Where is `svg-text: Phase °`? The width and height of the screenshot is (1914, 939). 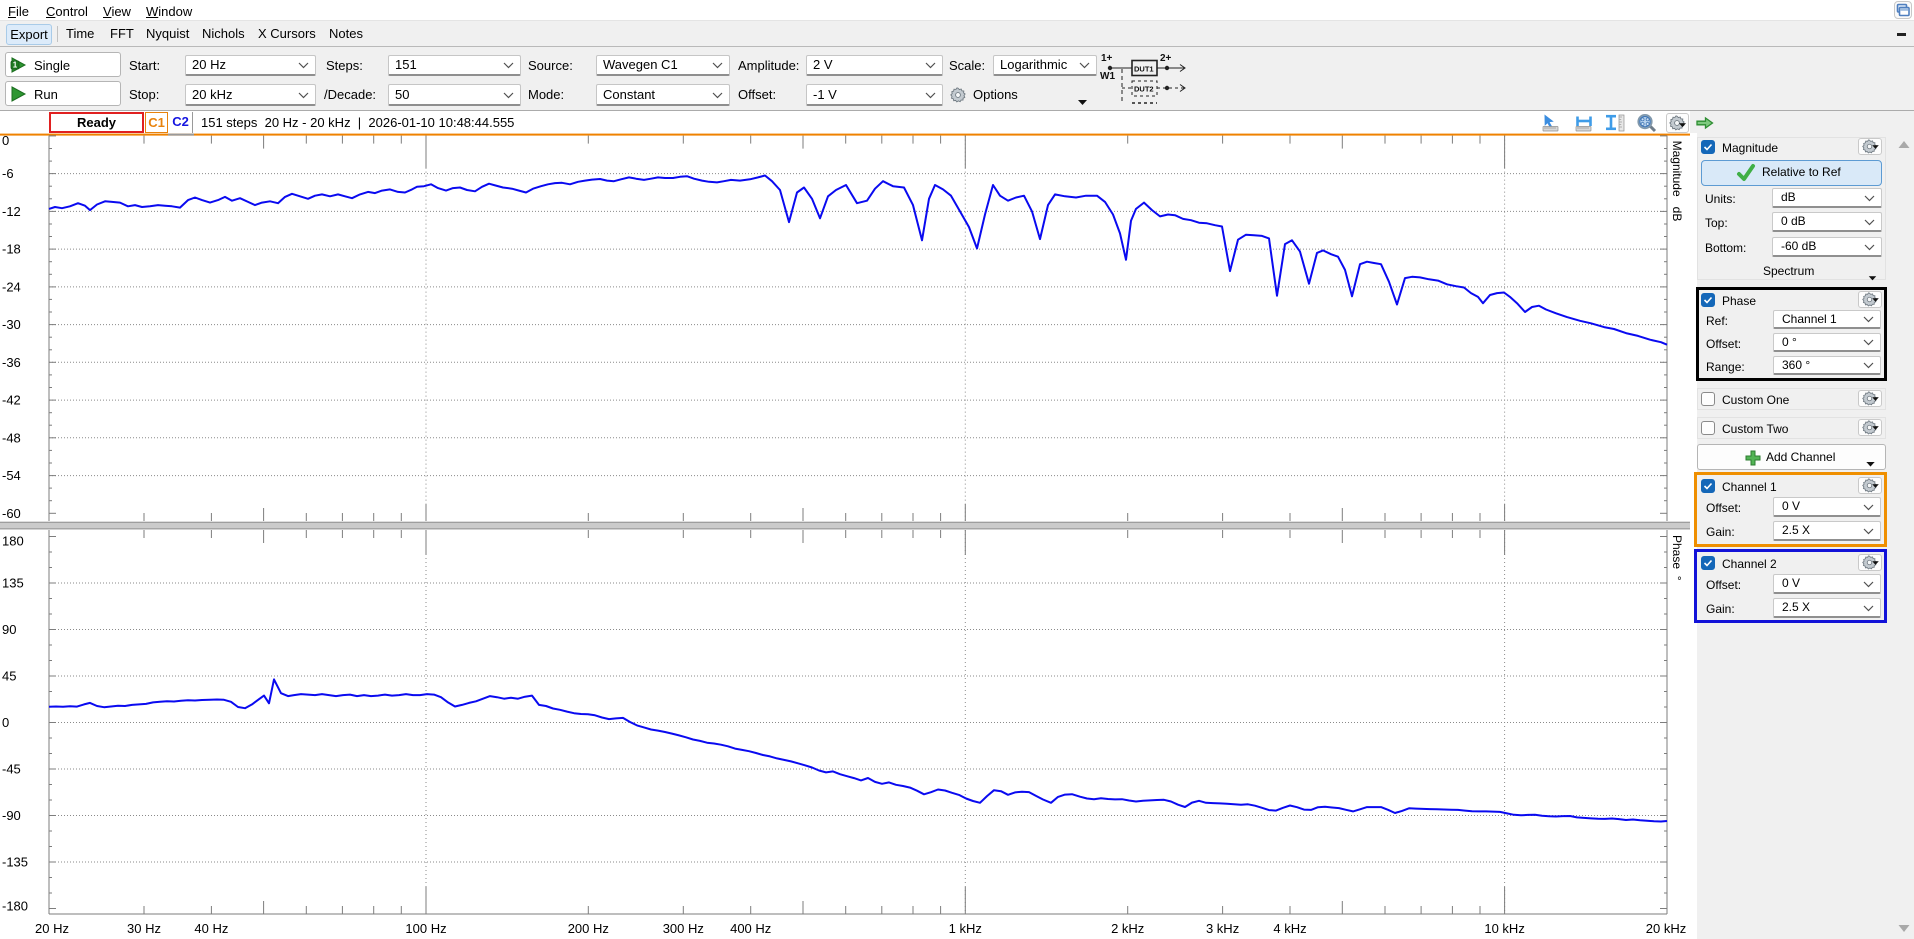 svg-text: Phase ° is located at coordinates (1677, 558).